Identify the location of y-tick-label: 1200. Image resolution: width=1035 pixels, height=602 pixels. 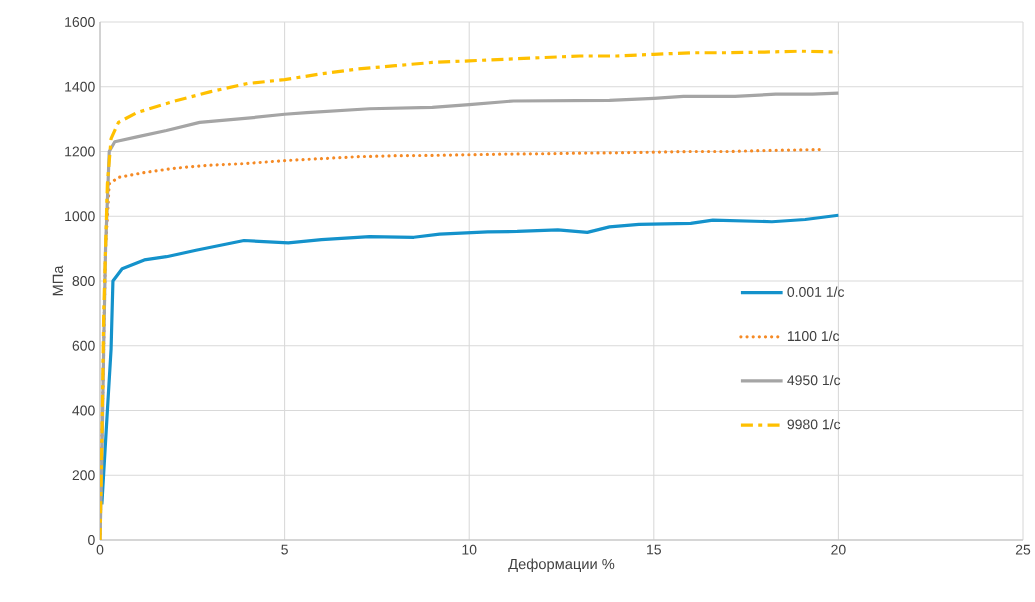
(80, 151).